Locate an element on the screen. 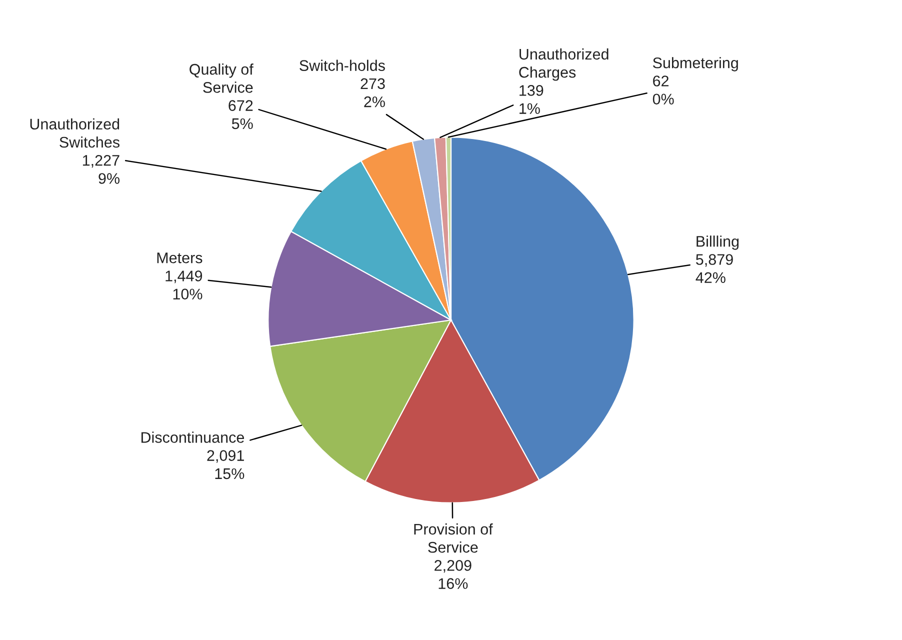  data-label: 1,227 9% is located at coordinates (101, 169).